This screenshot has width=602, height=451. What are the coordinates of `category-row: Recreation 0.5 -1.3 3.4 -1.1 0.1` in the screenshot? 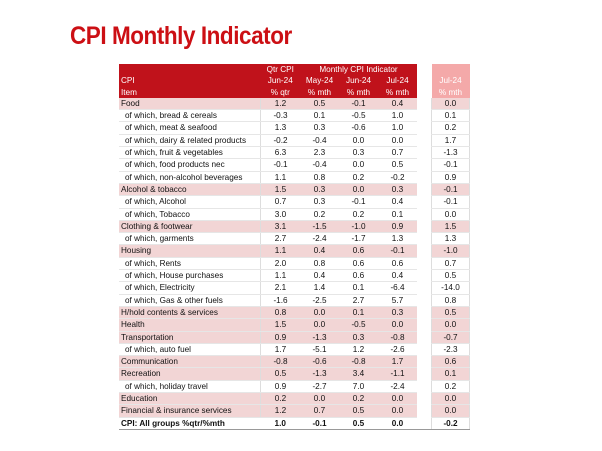 It's located at (294, 374).